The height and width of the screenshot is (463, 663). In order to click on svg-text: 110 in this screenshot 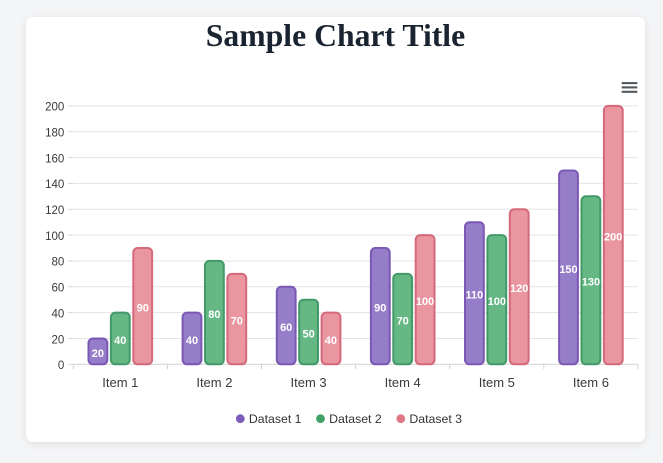, I will do `click(475, 296)`.